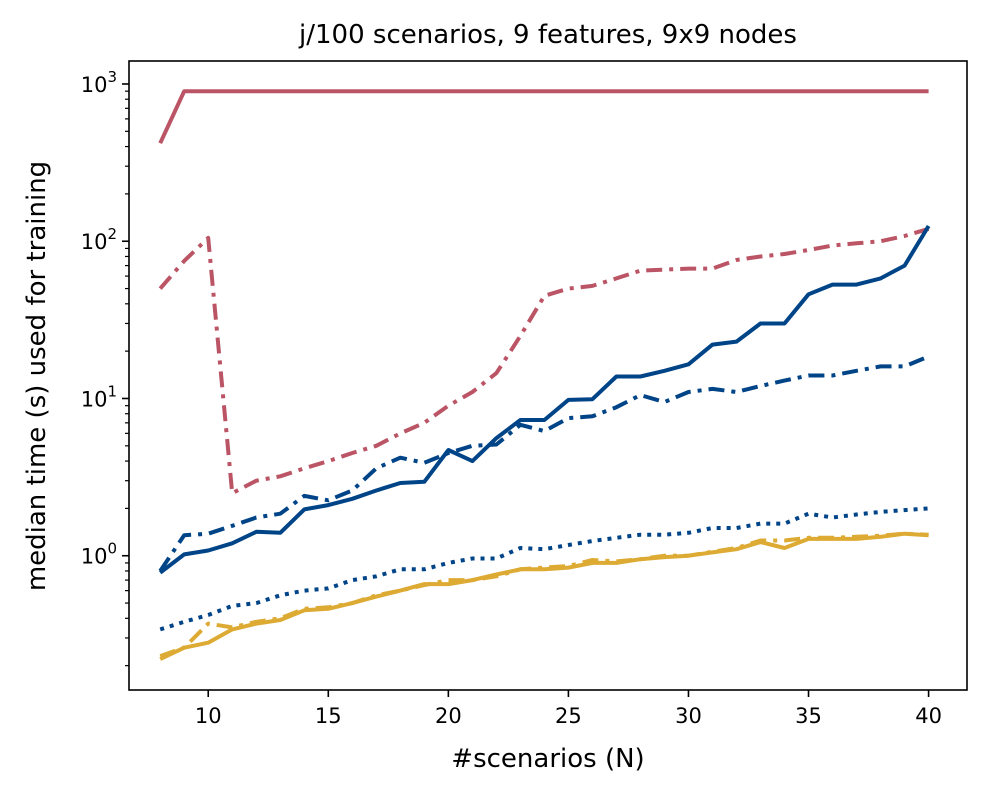 This screenshot has width=997, height=795. Describe the element at coordinates (105, 367) in the screenshot. I see `y-axis: 10⁰ 10¹ 10² 10³` at that location.